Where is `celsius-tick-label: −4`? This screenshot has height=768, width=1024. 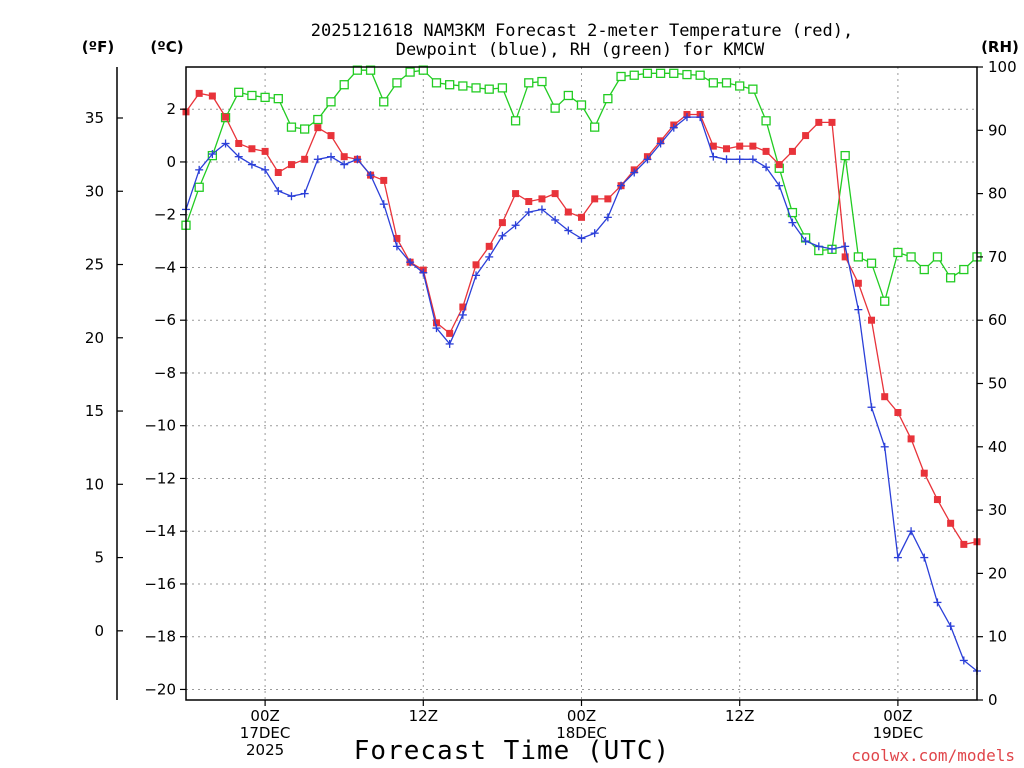
celsius-tick-label: −4 is located at coordinates (165, 267).